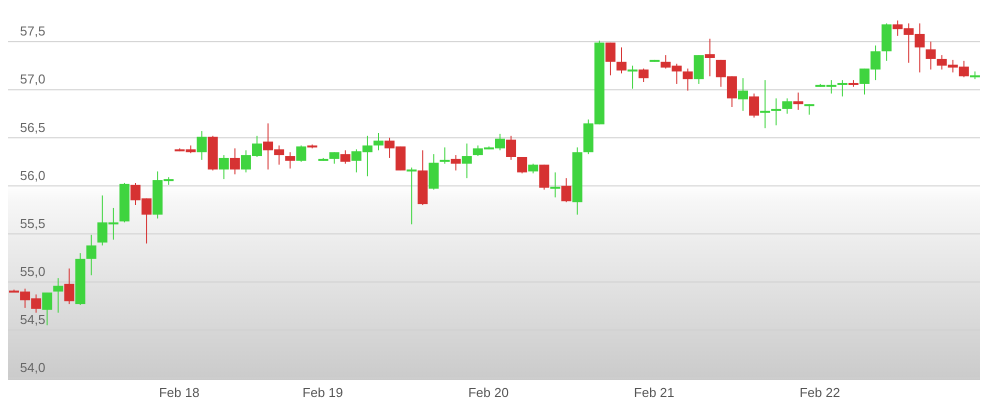 The image size is (985, 409). What do you see at coordinates (33, 175) in the screenshot?
I see `y-tick-label: 56,0` at bounding box center [33, 175].